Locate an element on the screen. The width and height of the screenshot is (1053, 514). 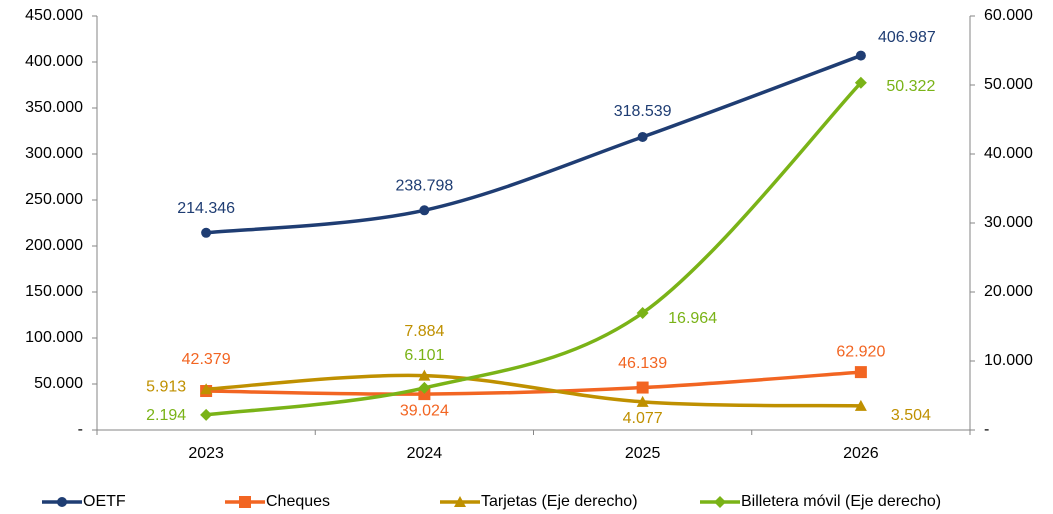
data-label: 6.101 is located at coordinates (424, 355).